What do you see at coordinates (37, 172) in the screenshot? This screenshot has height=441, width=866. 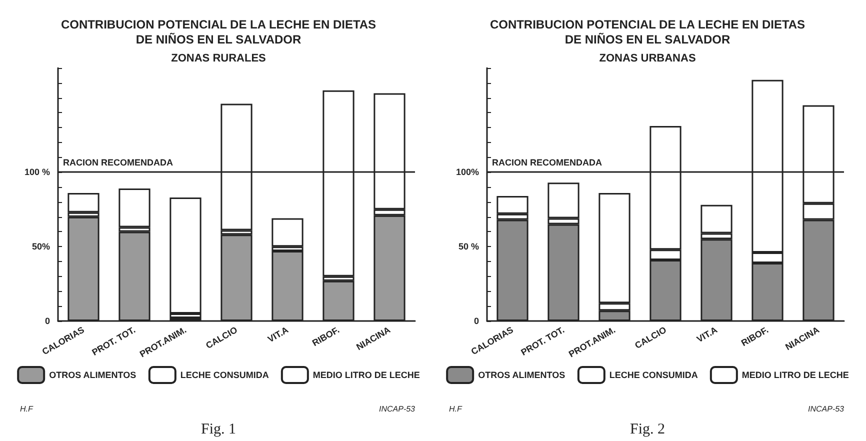 I see `y-tick-label: 100 %` at bounding box center [37, 172].